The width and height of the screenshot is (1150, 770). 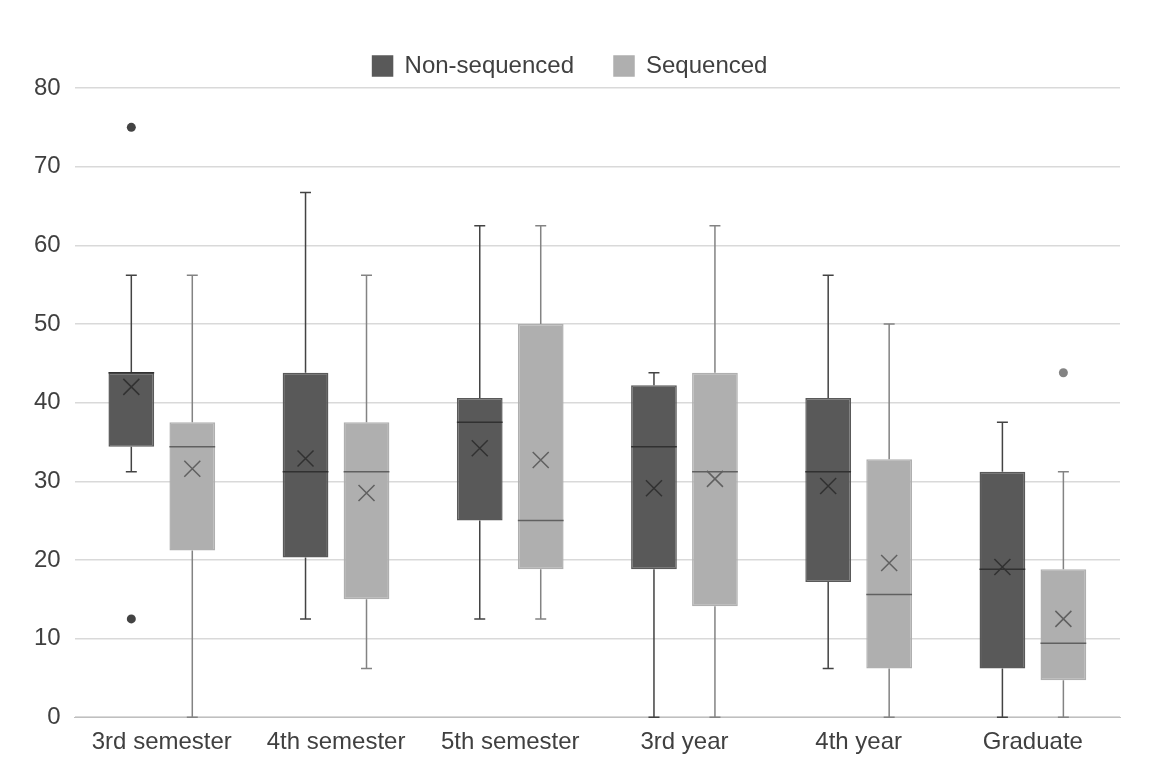 I want to click on y-tick-label: 40, so click(x=47, y=401).